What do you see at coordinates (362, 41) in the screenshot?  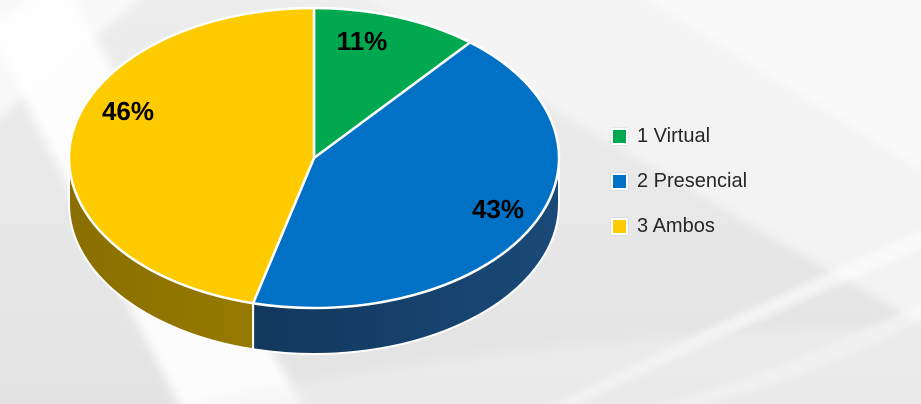 I see `data-label-1 Virtual: 11%` at bounding box center [362, 41].